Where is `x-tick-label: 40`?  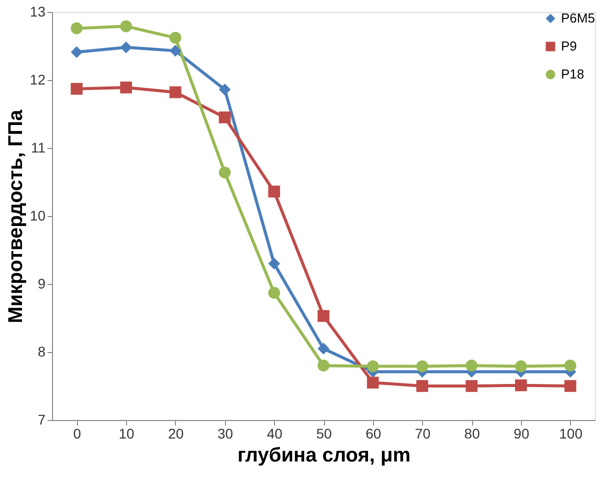 x-tick-label: 40 is located at coordinates (274, 434).